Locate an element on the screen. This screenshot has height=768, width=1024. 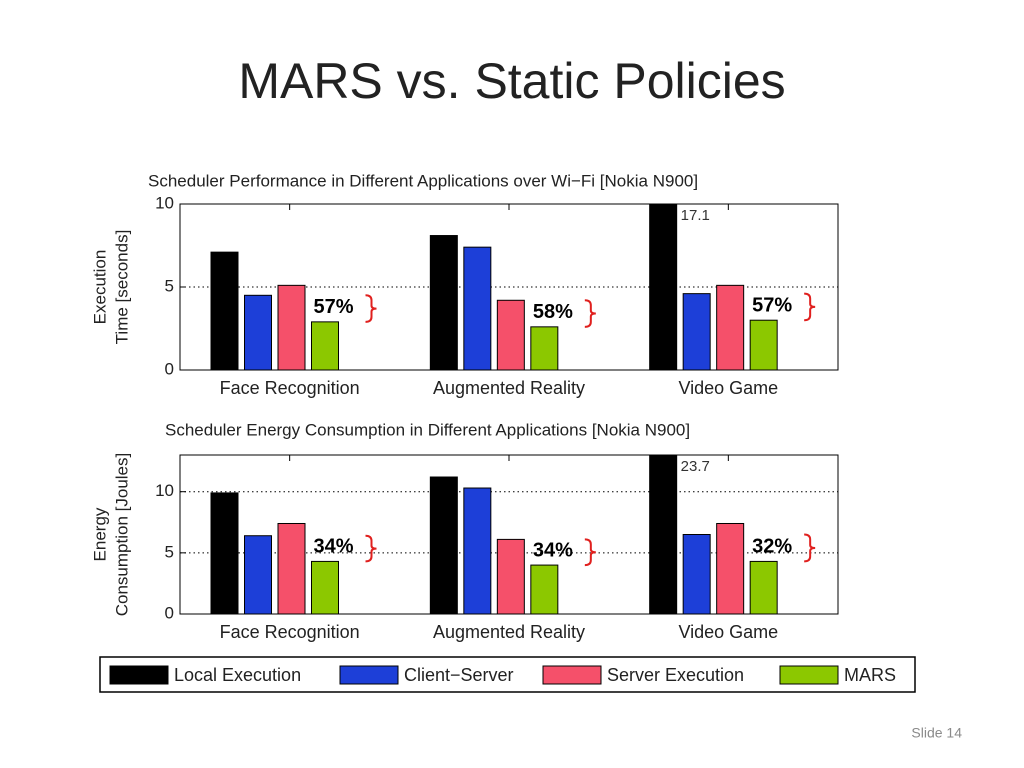
y-axis-label: Time [seconds] is located at coordinates (121, 287).